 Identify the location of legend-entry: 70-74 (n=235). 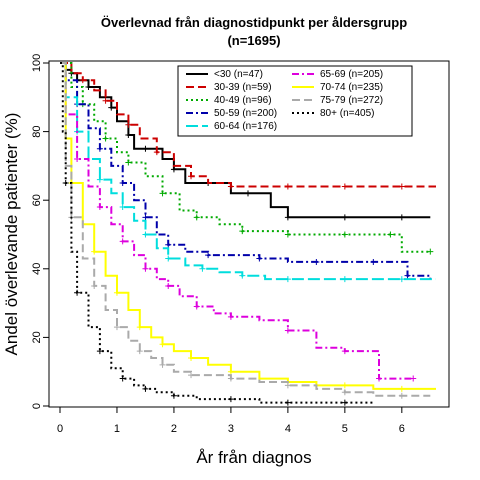
(351, 87).